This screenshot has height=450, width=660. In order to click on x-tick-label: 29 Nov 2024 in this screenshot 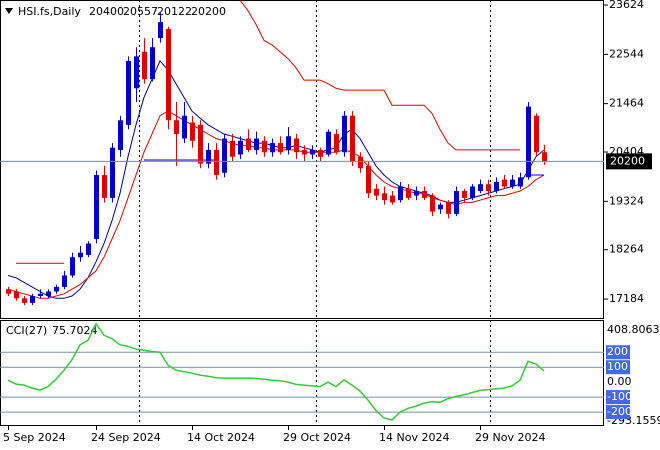, I will do `click(510, 437)`.